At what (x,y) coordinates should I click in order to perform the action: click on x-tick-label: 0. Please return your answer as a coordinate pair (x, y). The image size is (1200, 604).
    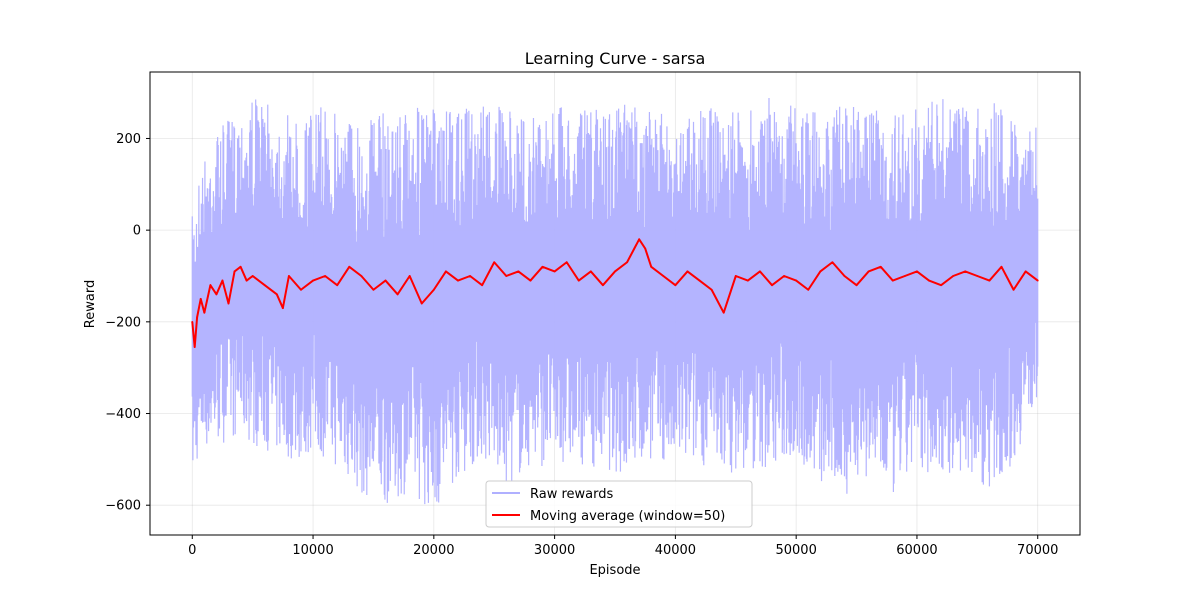
    Looking at the image, I should click on (192, 550).